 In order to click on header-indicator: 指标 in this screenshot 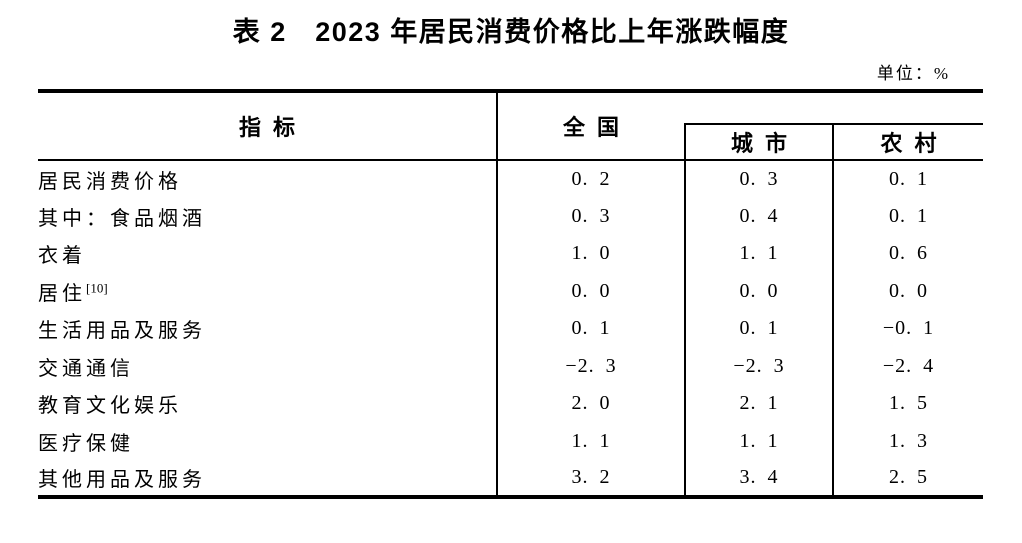, I will do `click(268, 124)`.